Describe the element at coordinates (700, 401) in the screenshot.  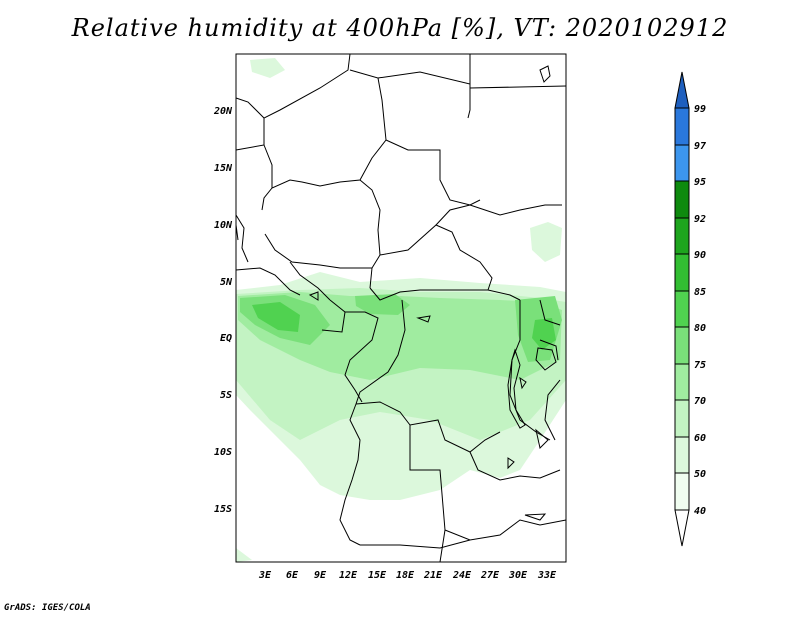
I see `colorbar-label: 70` at that location.